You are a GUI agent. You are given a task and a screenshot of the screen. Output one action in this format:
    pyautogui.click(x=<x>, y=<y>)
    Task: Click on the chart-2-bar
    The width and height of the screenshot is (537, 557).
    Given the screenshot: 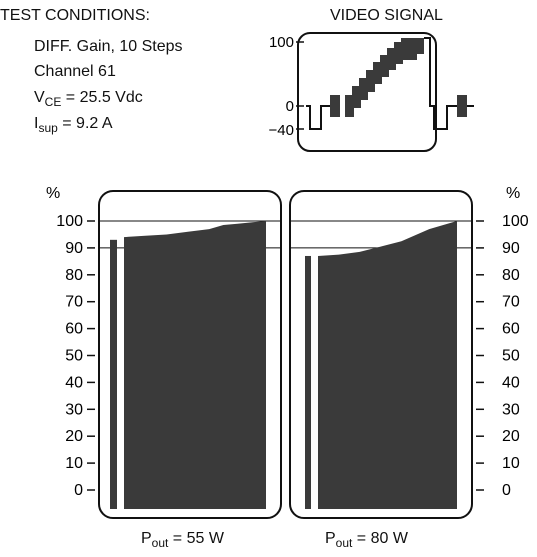 What is the action you would take?
    pyautogui.click(x=308, y=382)
    